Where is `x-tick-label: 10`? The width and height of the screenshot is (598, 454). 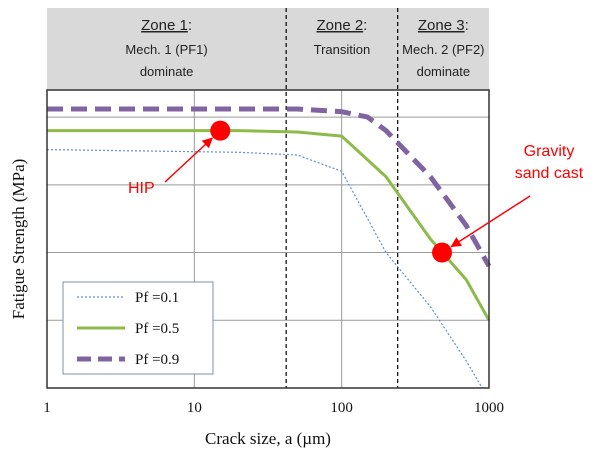
x-tick-label: 10 is located at coordinates (194, 408).